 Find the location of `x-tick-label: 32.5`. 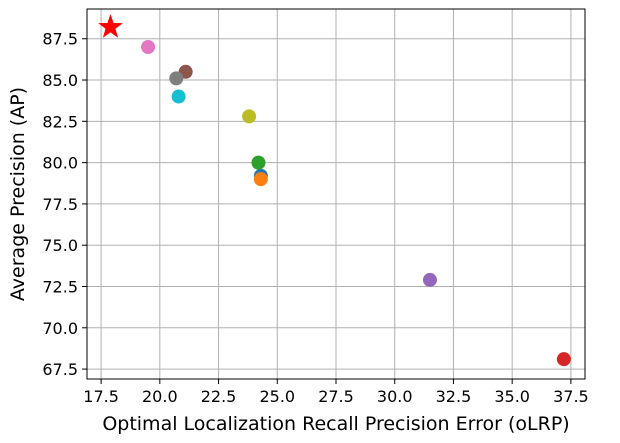

x-tick-label: 32.5 is located at coordinates (454, 396).